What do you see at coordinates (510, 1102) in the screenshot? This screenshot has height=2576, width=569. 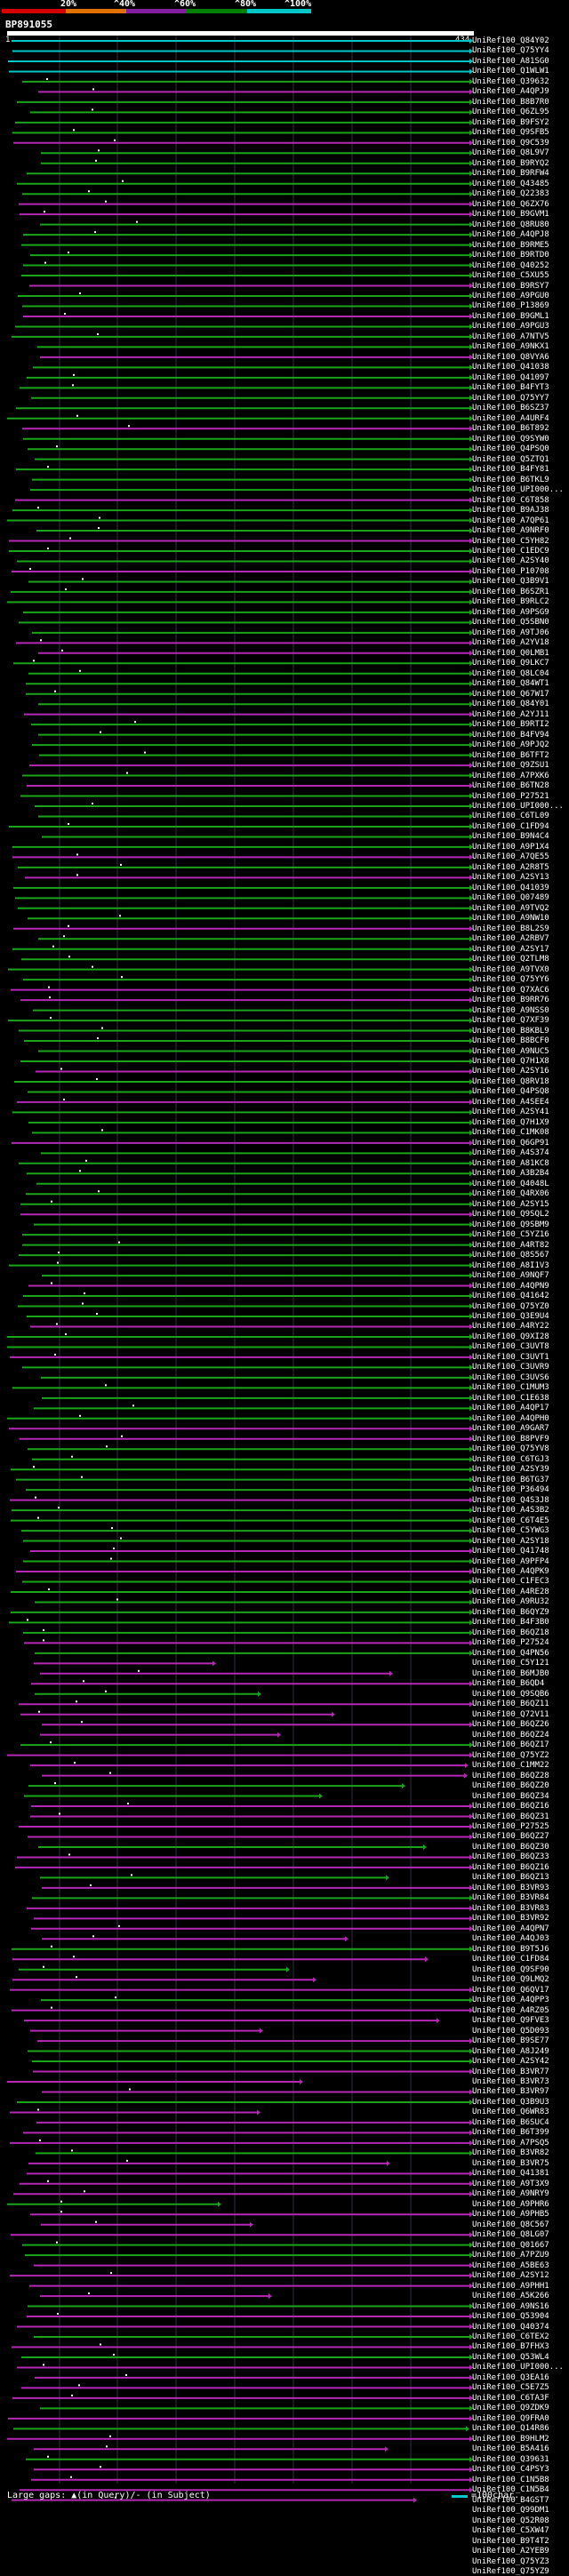 I see `hit-label: UniRef100_A4SEE4` at bounding box center [510, 1102].